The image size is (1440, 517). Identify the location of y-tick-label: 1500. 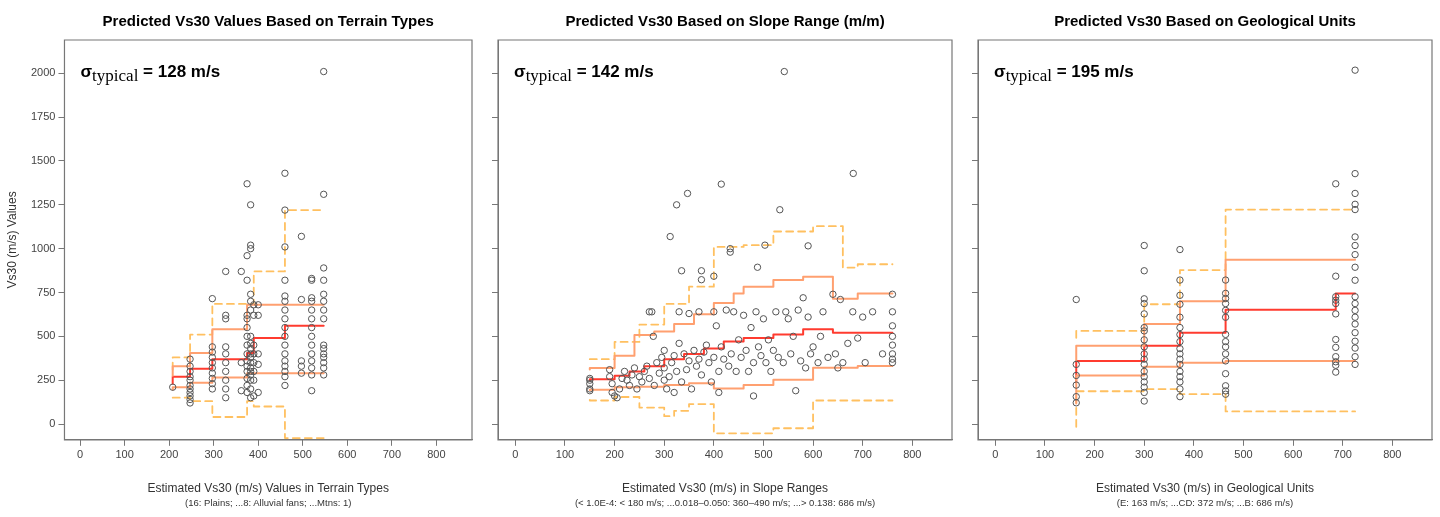
(43, 160).